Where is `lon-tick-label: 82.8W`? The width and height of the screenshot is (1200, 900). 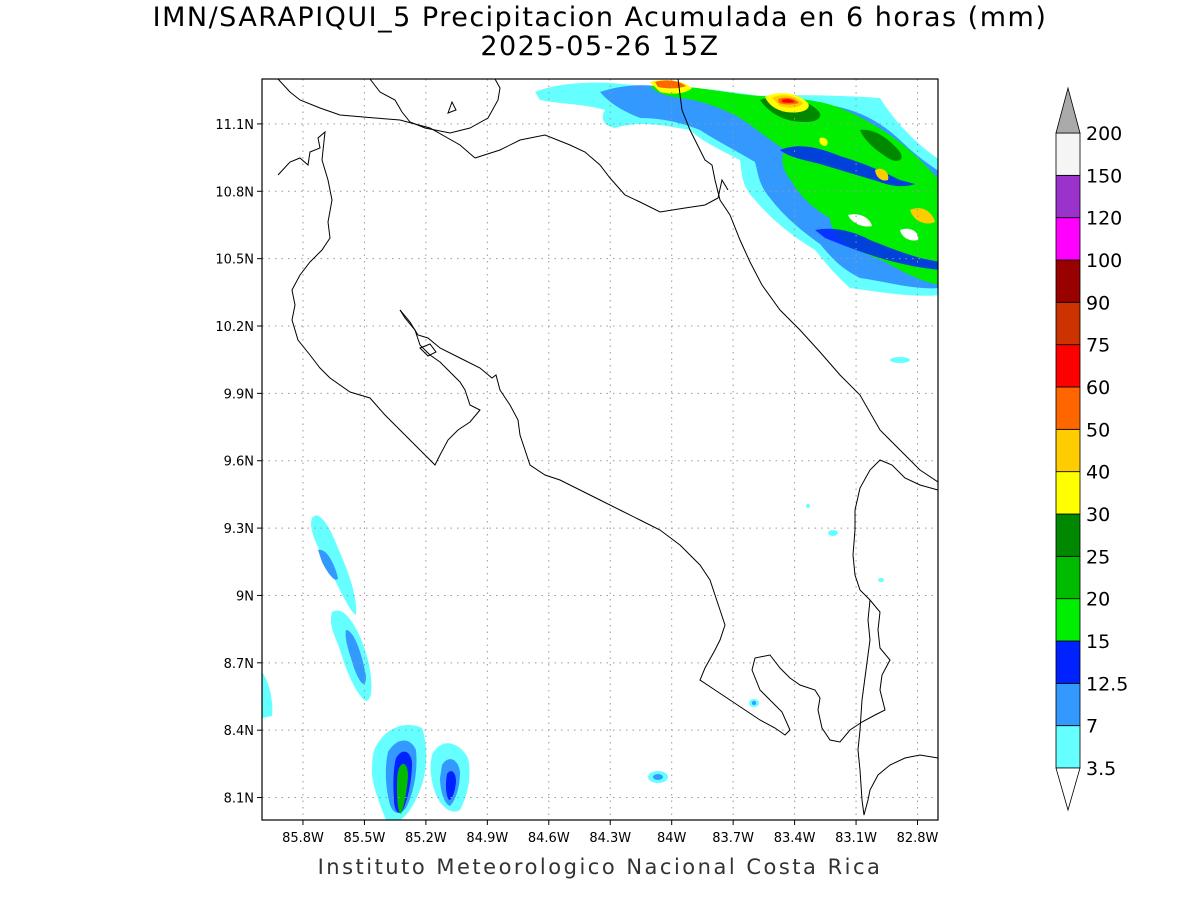
lon-tick-label: 82.8W is located at coordinates (918, 838).